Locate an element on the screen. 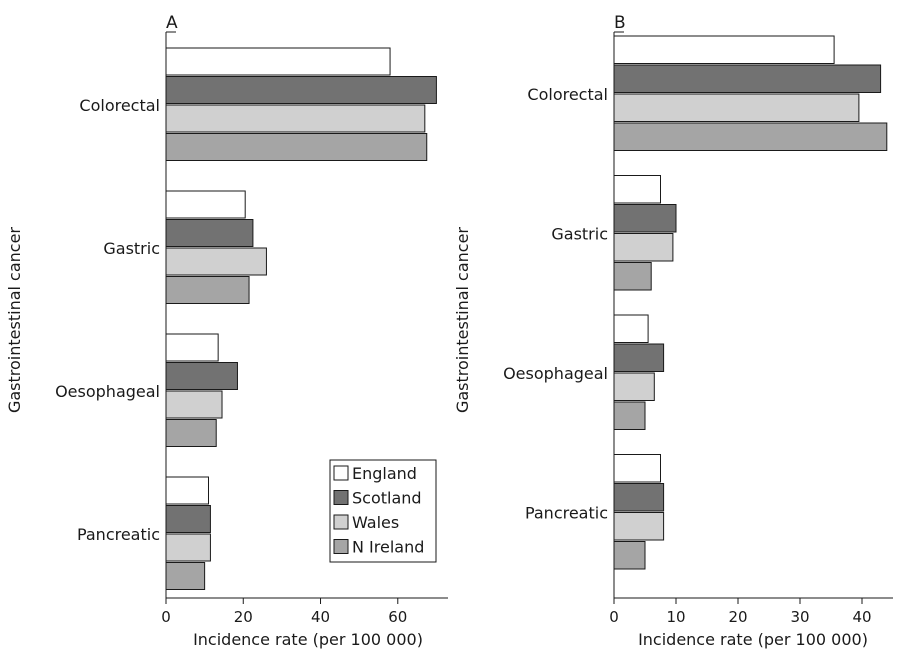 This screenshot has height=655, width=903. panel-a-legend-swatch-n-ireland is located at coordinates (341, 546).